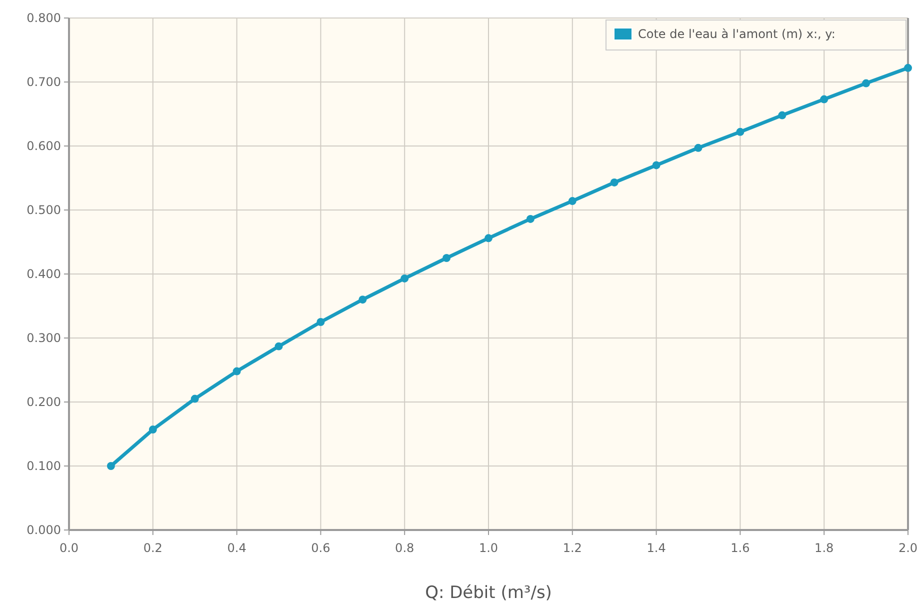 The height and width of the screenshot is (610, 923). I want to click on x-tick-label: 0.4, so click(236, 548).